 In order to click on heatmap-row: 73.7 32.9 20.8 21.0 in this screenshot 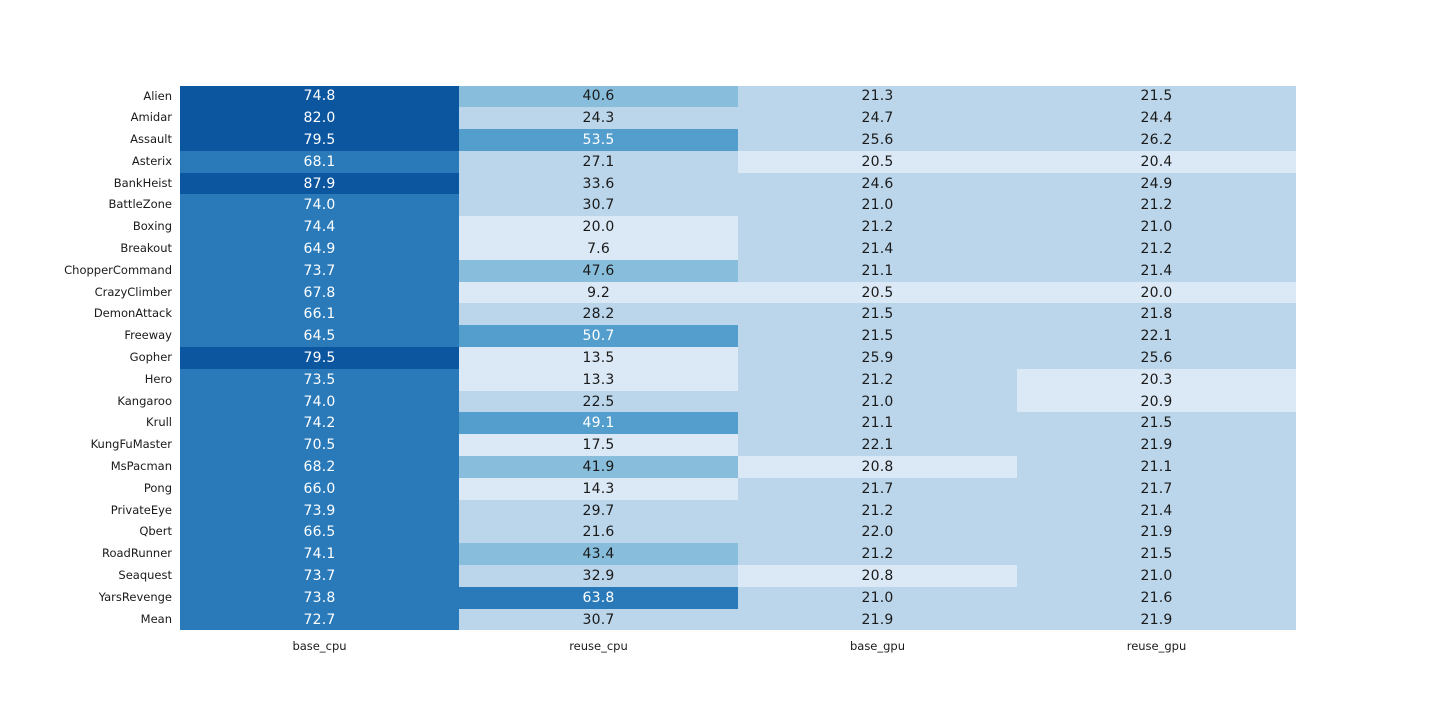, I will do `click(738, 576)`.